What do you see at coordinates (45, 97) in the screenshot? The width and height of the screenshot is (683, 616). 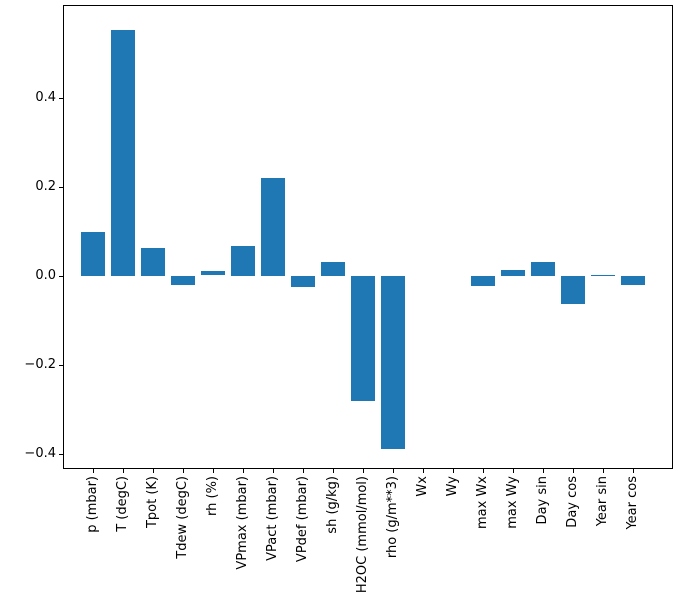 I see `y-tick-label: 0.4` at bounding box center [45, 97].